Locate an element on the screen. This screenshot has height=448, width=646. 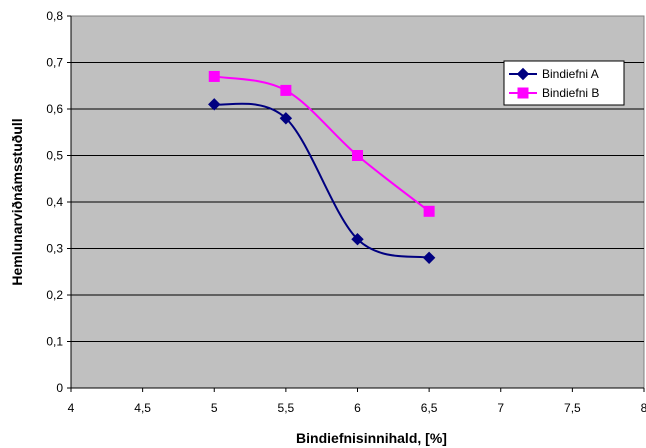
x-tick-label: 5,5 is located at coordinates (286, 408).